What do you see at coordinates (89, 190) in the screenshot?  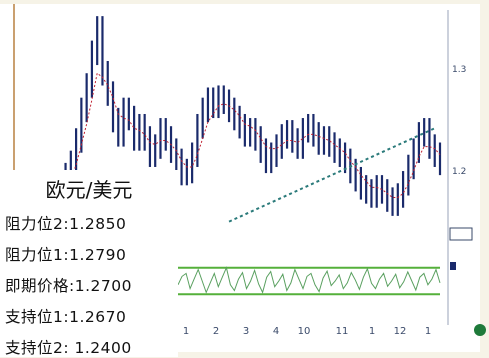 I see `panel-title: 欧元/美元` at bounding box center [89, 190].